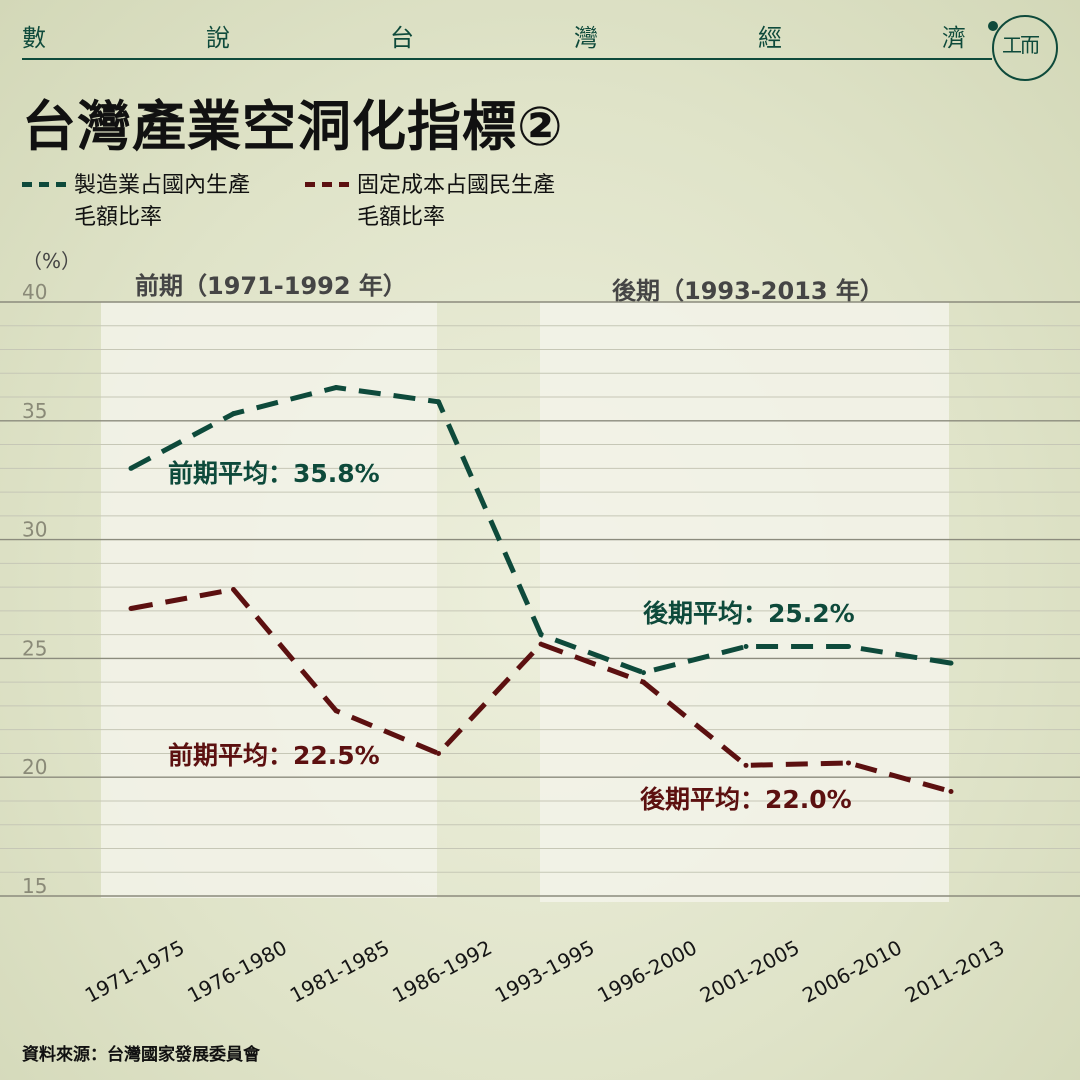 This screenshot has height=1080, width=1080. What do you see at coordinates (748, 291) in the screenshot?
I see `period-label-late: 後期（1993-2013 年）` at bounding box center [748, 291].